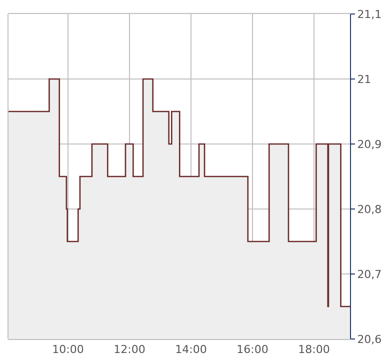 This screenshot has width=390, height=364. I want to click on y-tick-label: 20,7, so click(369, 274).